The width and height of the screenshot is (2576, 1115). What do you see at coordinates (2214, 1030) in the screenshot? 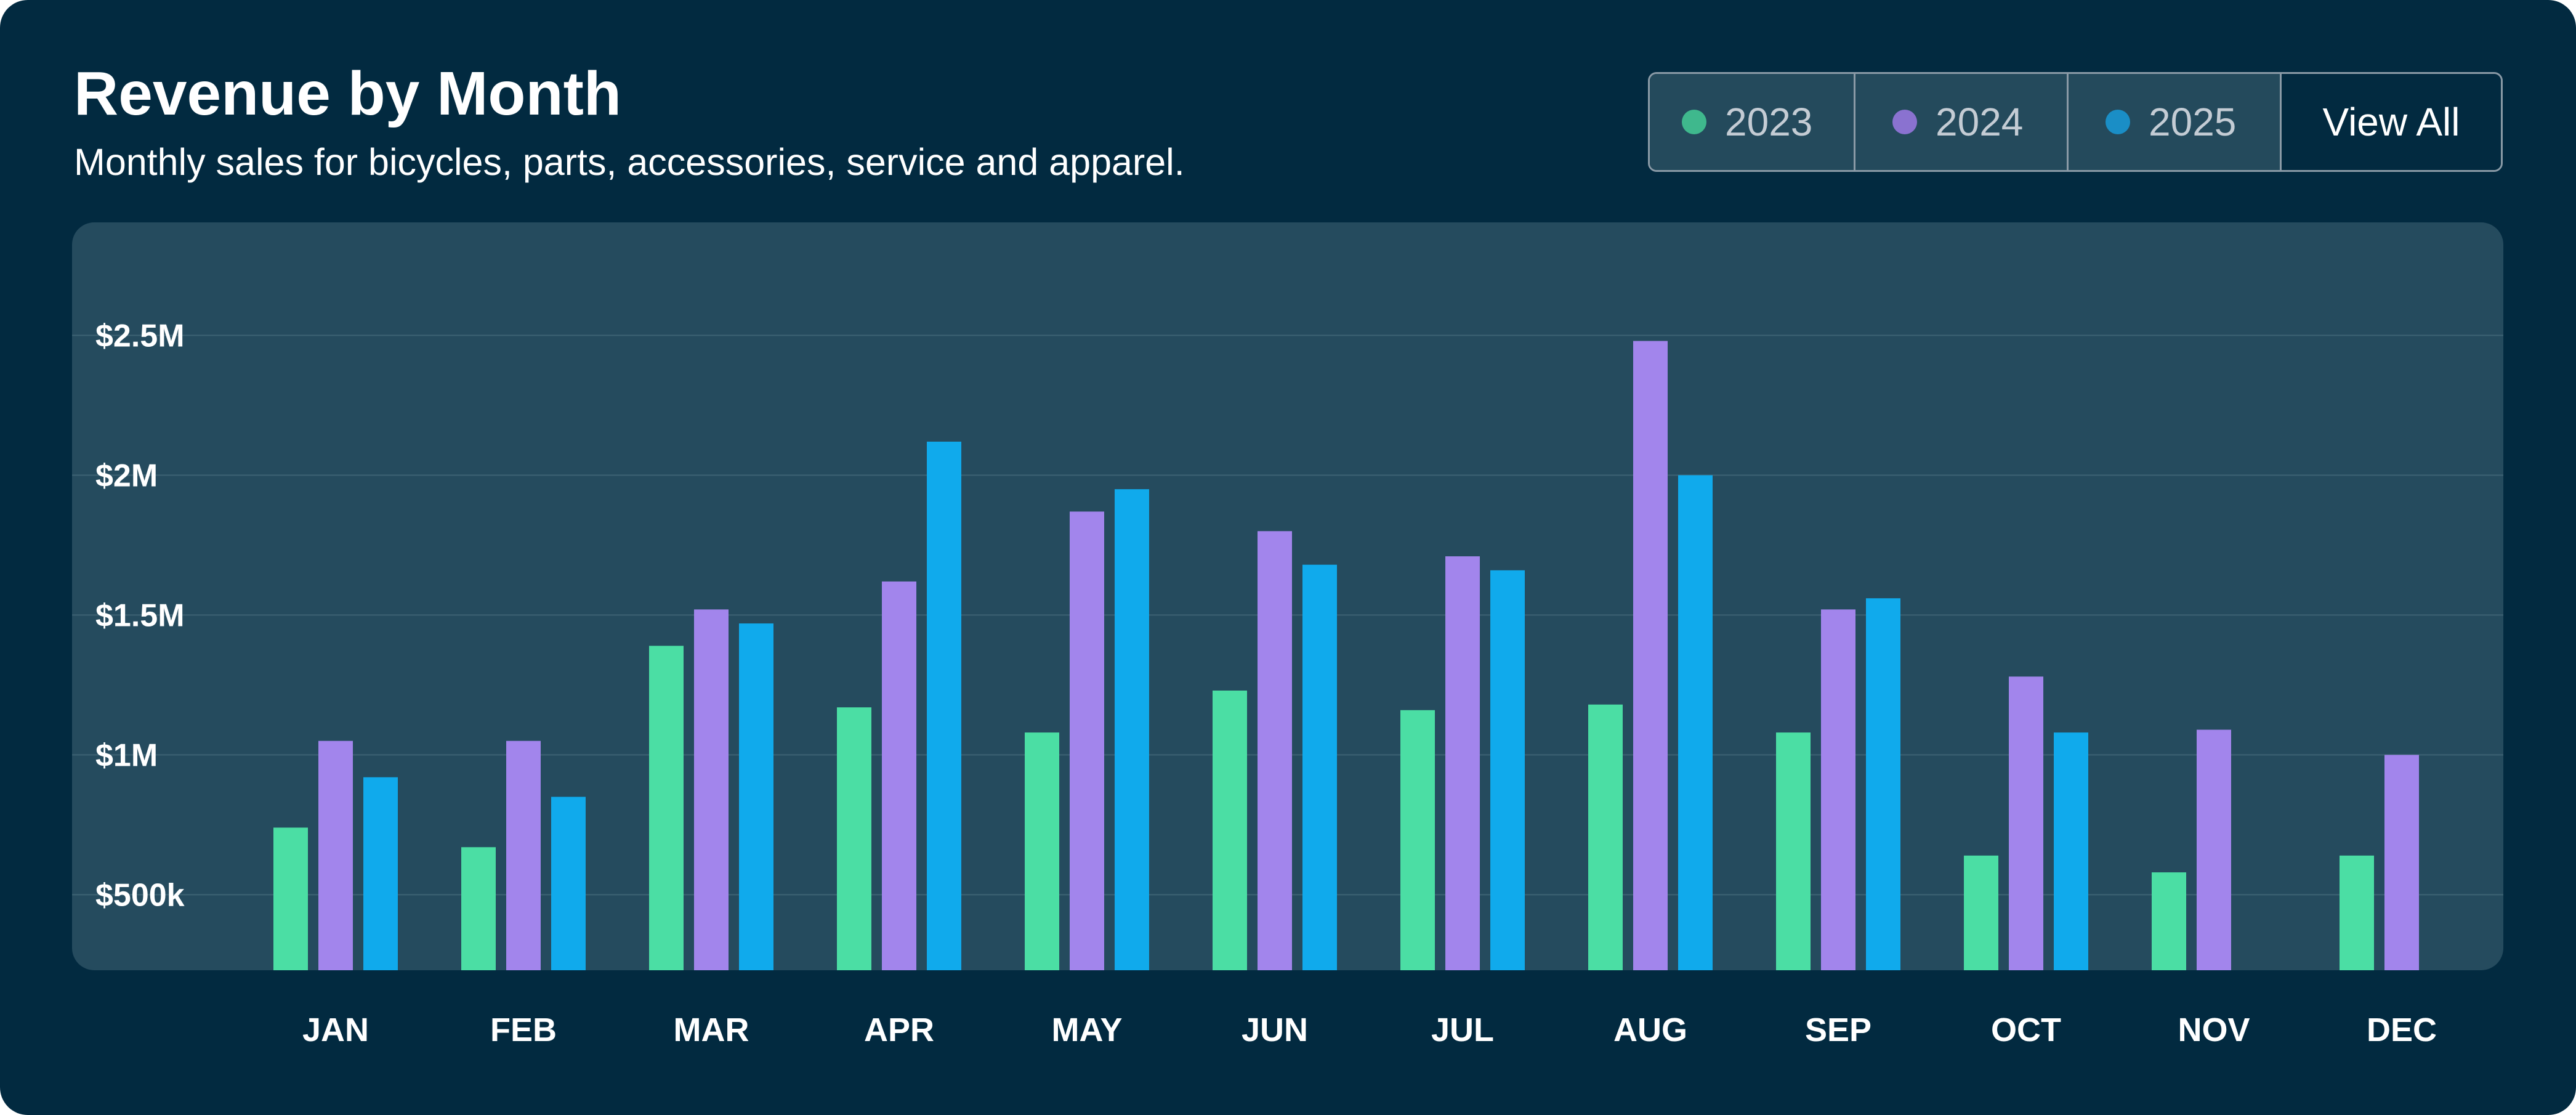
I see `x-tick-label: NOV` at bounding box center [2214, 1030].